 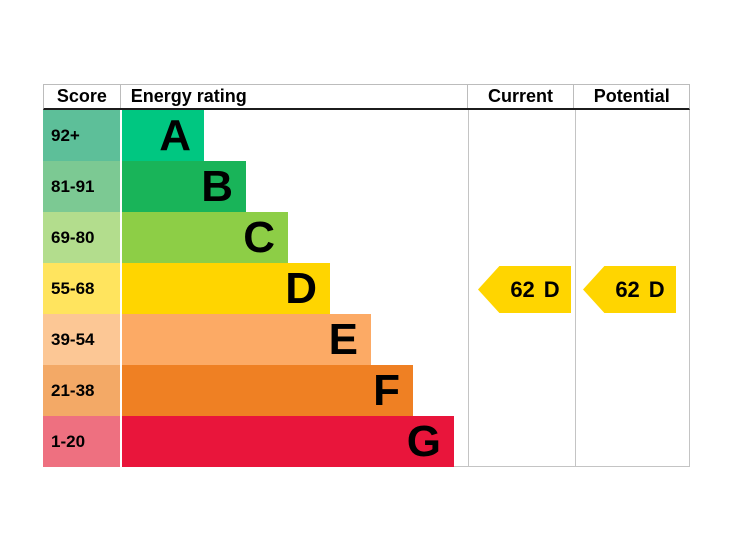 What do you see at coordinates (81, 135) in the screenshot?
I see `band-score-cell: 92+` at bounding box center [81, 135].